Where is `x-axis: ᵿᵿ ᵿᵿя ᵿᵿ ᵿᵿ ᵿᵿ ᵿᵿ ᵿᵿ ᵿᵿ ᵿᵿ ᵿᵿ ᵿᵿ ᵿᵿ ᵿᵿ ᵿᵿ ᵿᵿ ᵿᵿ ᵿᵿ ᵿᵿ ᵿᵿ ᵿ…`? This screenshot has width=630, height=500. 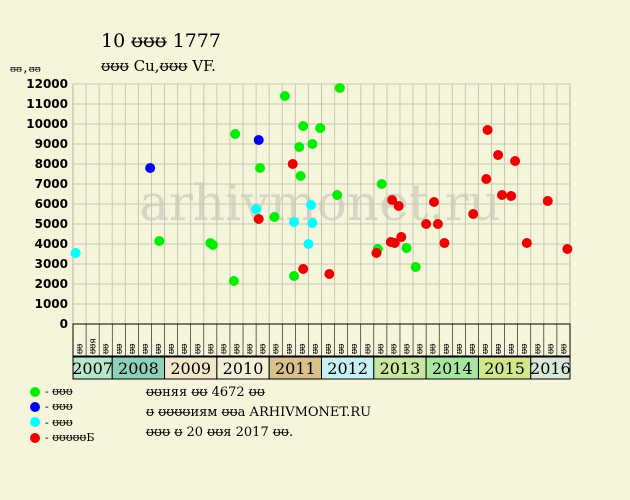
x-axis: ᵿᵿ ᵿᵿя ᵿᵿ ᵿᵿ ᵿᵿ ᵿᵿ ᵿᵿ ᵿᵿ ᵿᵿ ᵿᵿ ᵿᵿ ᵿᵿ ᵿᵿ ᵿᵿ ᵿᵿ ᵿᵿ ᵿᵿ ᵿᵿ ᵿᵿ ᵿ… is located at coordinates (321, 340).